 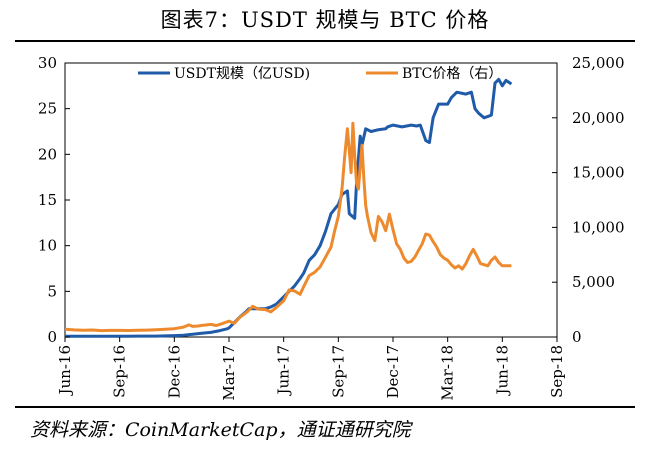 I want to click on x-tick-label: Dec-17, so click(x=393, y=371).